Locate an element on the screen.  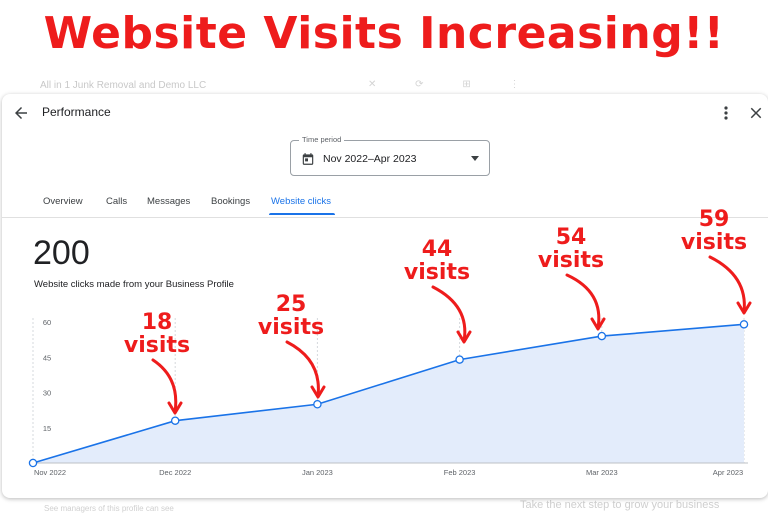
calendar-icon is located at coordinates (308, 159).